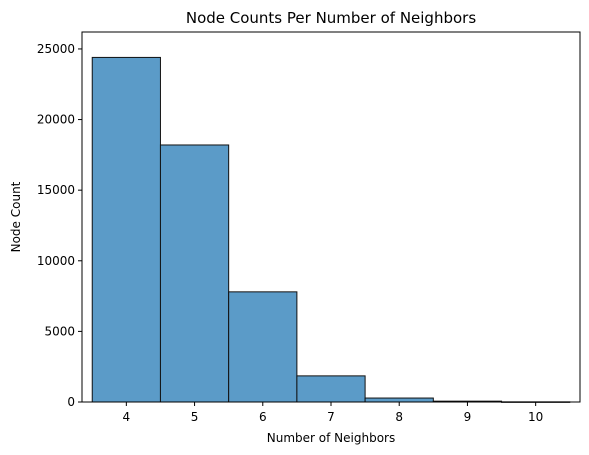 The image size is (589, 455). Describe the element at coordinates (468, 417) in the screenshot. I see `x-tick-label: 9` at that location.